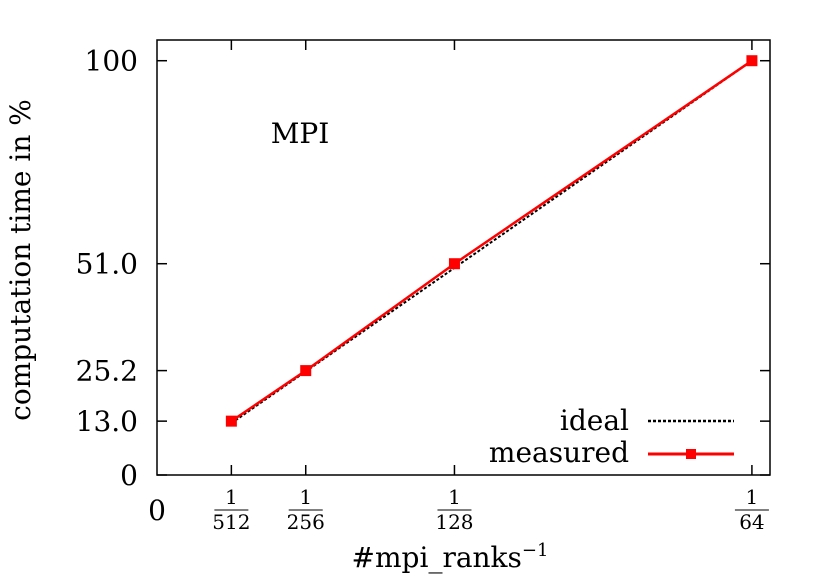 Image resolution: width=830 pixels, height=581 pixels. What do you see at coordinates (691, 454) in the screenshot?
I see `legend-marker-measured` at bounding box center [691, 454].